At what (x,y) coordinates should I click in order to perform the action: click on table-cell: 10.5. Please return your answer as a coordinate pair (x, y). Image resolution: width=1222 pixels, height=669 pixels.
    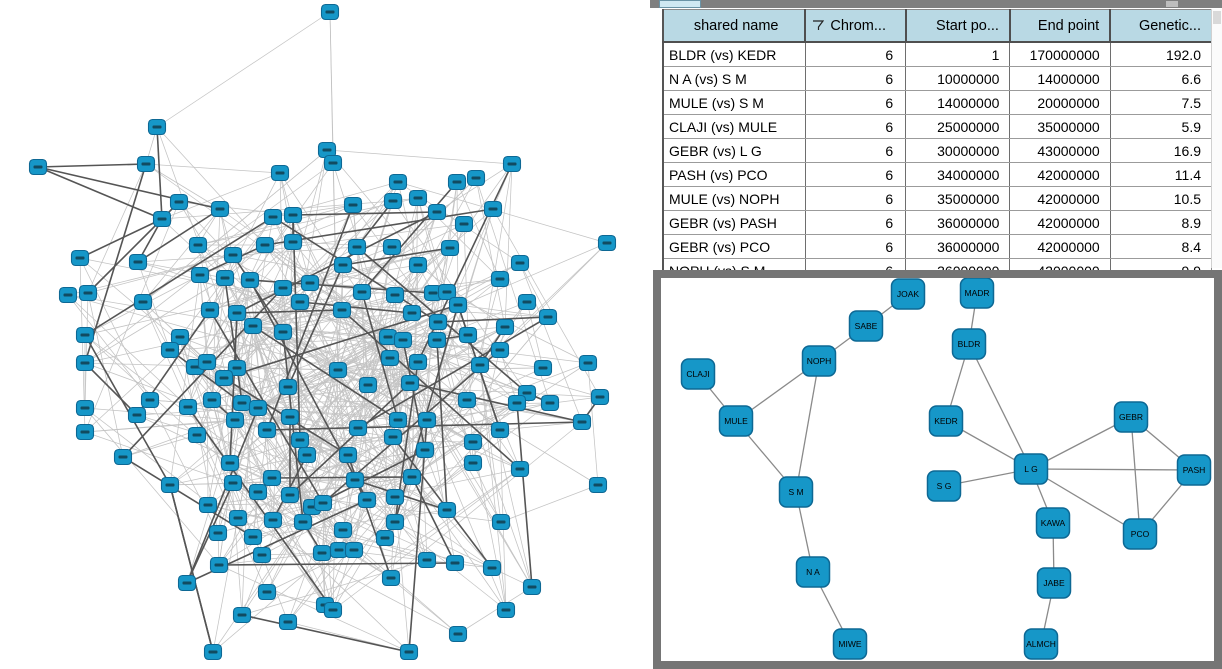
    Looking at the image, I should click on (1161, 198).